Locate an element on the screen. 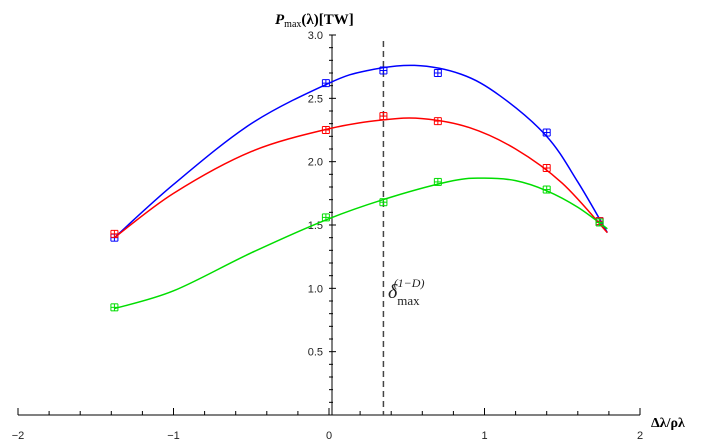  x-tick-label: −2 is located at coordinates (18, 435).